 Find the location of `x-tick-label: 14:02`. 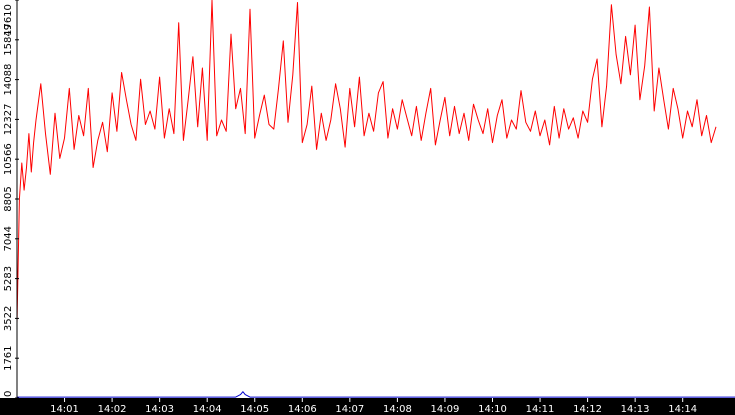

x-tick-label: 14:02 is located at coordinates (112, 409).